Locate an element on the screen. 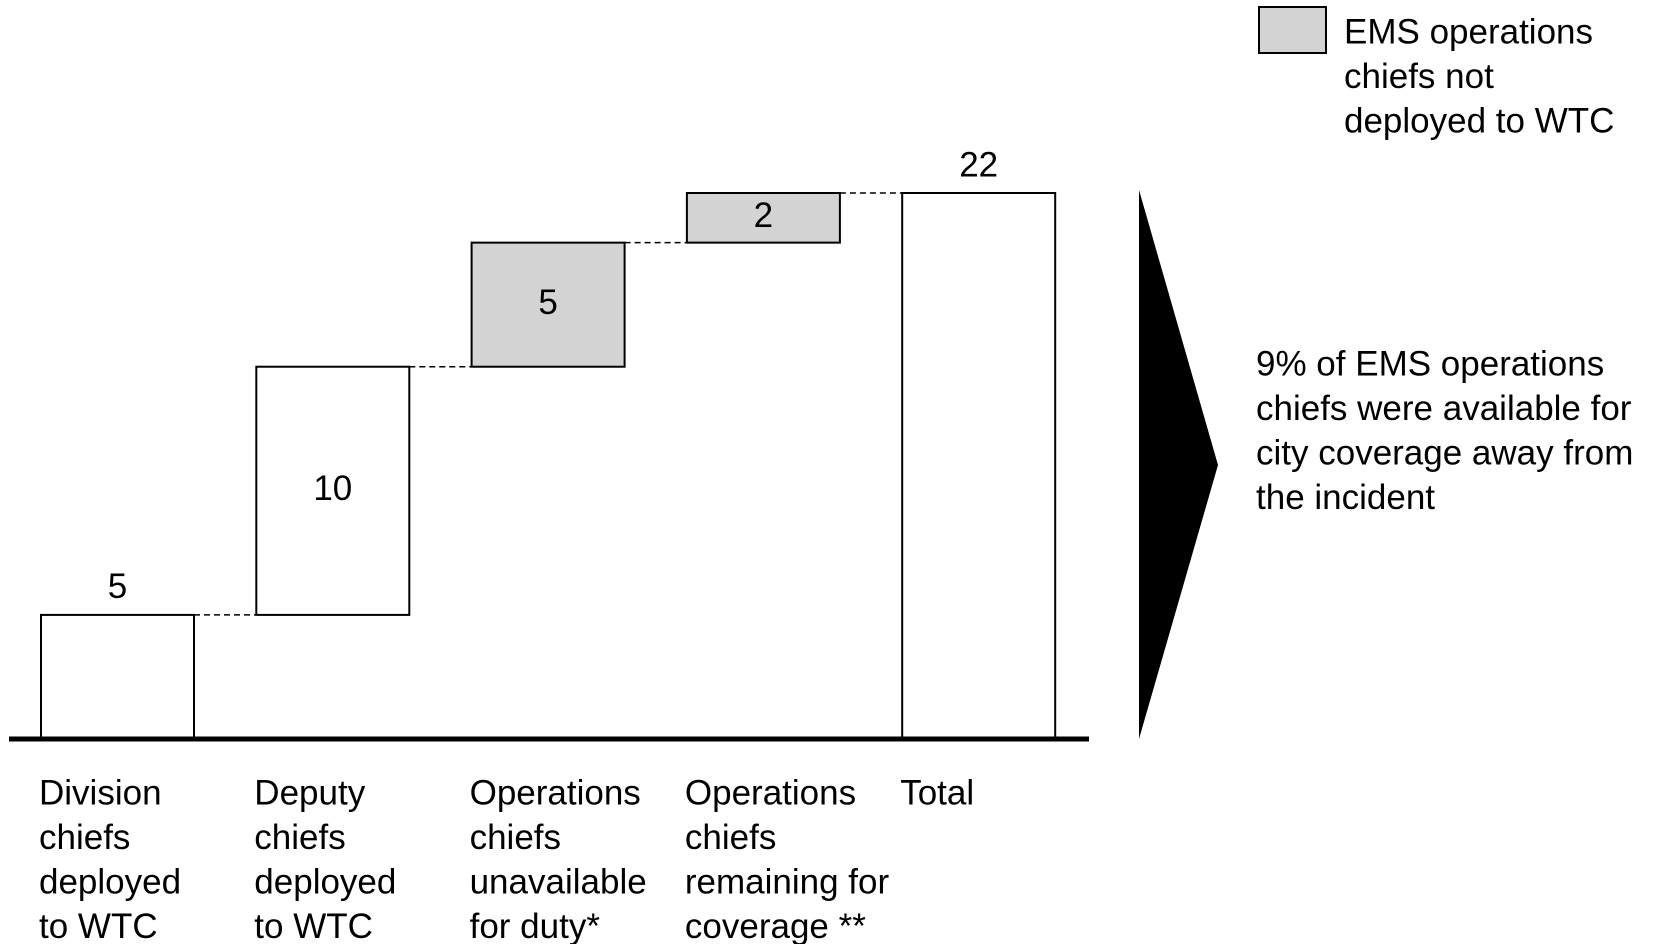 Image resolution: width=1671 pixels, height=944 pixels. legend-label: EMS operations is located at coordinates (1468, 31).